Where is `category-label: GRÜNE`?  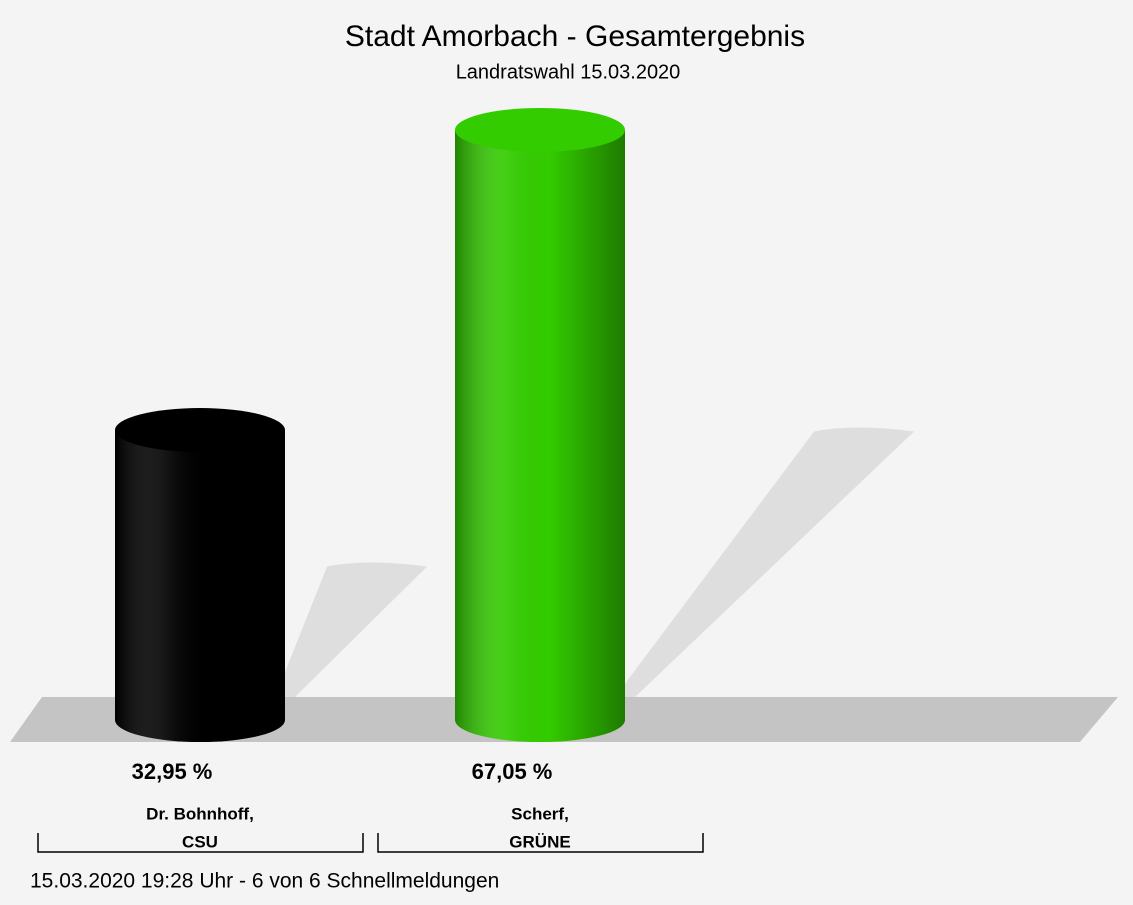 category-label: GRÜNE is located at coordinates (539, 841).